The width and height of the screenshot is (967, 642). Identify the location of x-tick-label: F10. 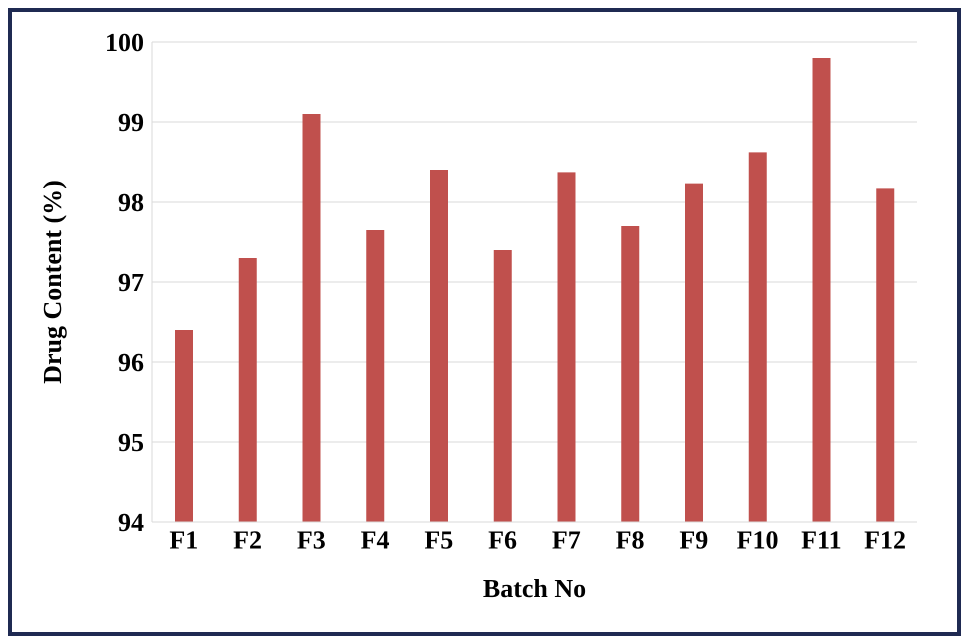
(757, 539).